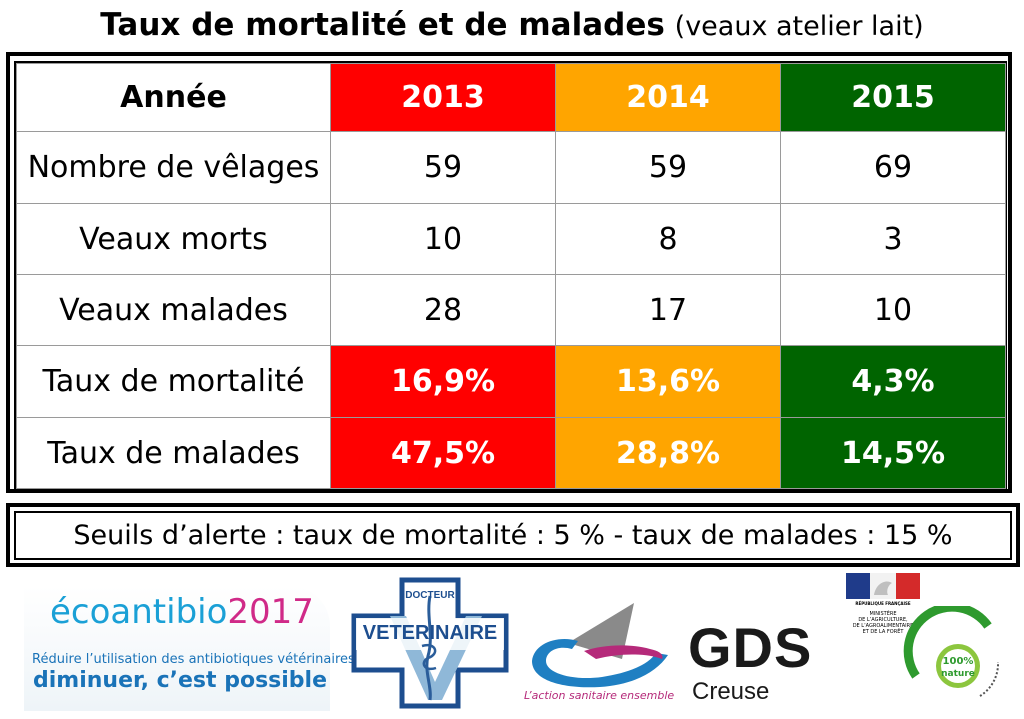  Describe the element at coordinates (893, 381) in the screenshot. I see `cell-taux-mortalite-2015: 4,3%` at that location.